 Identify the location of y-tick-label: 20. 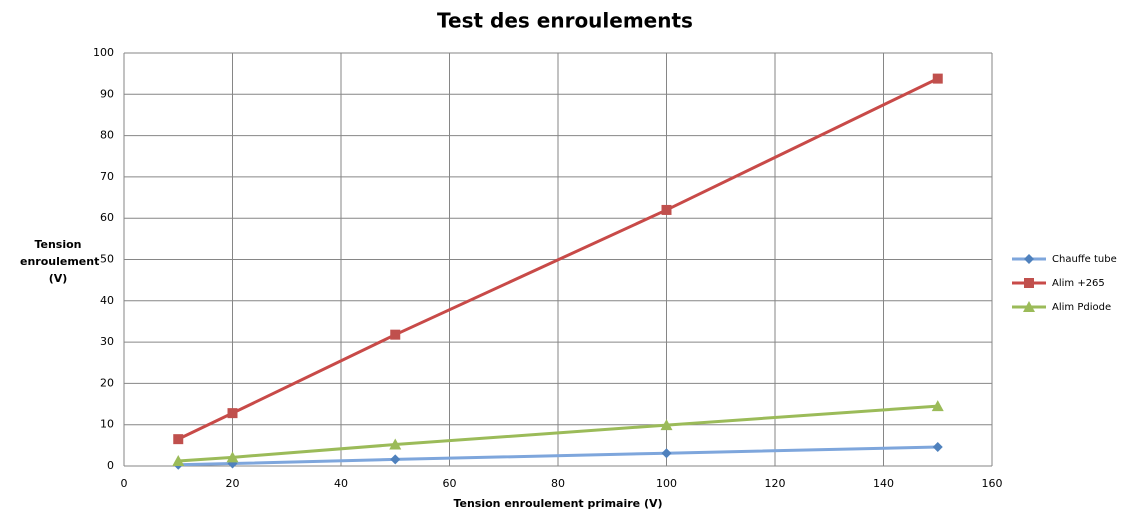
(107, 382).